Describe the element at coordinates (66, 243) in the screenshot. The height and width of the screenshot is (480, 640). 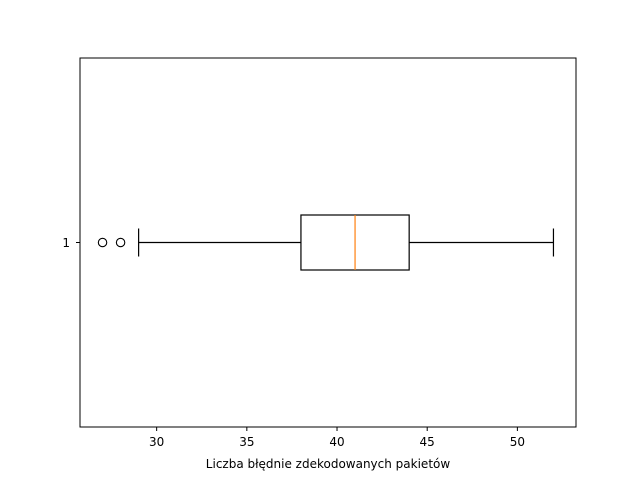
I see `y-tick-label: 1` at that location.